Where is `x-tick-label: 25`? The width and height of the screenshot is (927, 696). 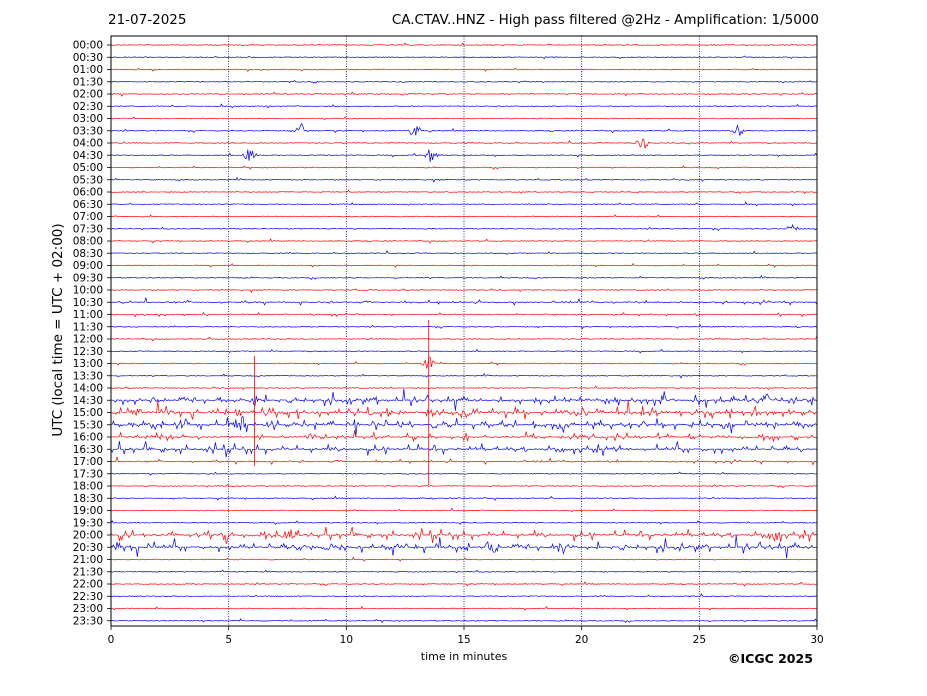
x-tick-label: 25 is located at coordinates (699, 640).